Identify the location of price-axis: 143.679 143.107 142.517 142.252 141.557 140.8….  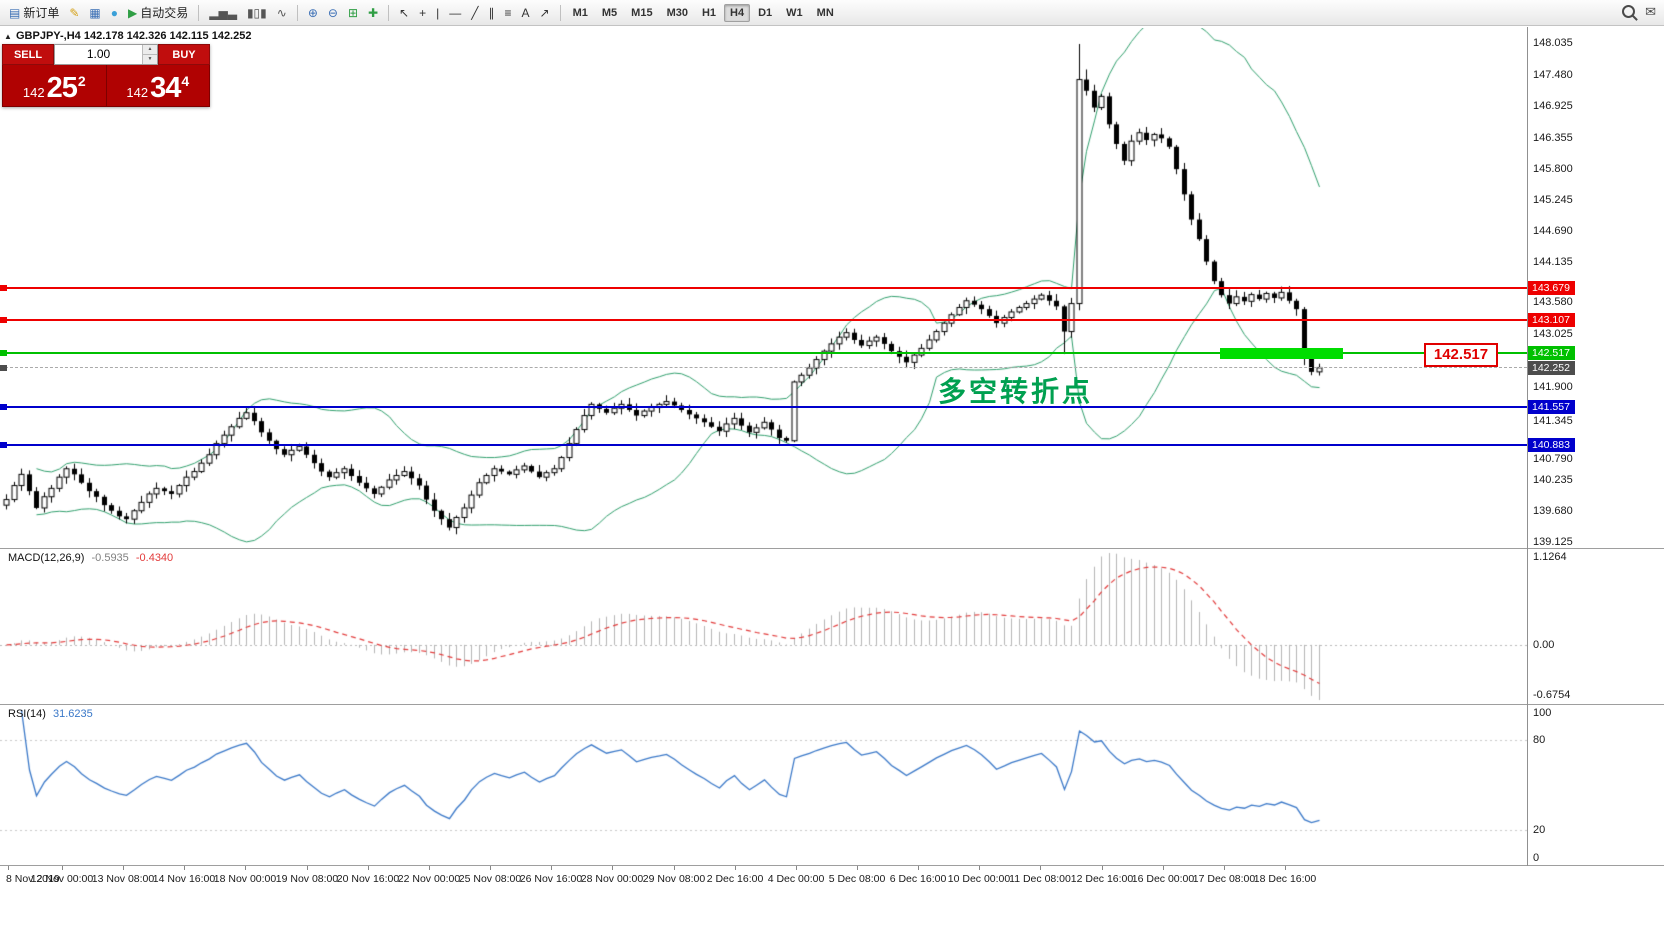
(1595, 475).